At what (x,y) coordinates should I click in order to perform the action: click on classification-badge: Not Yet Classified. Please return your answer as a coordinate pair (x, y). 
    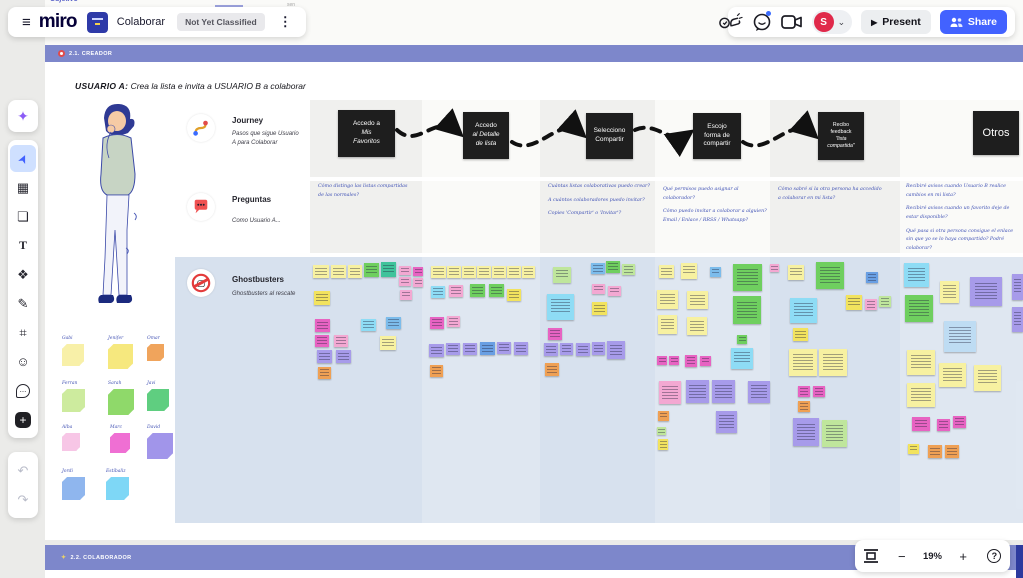
    Looking at the image, I should click on (221, 22).